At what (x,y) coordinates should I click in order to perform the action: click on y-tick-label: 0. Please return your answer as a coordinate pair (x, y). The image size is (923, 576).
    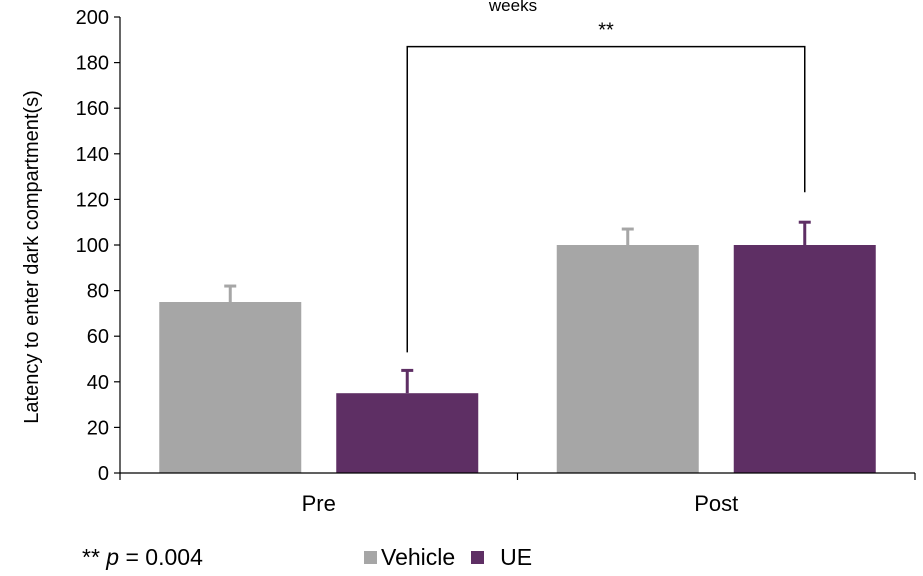
    Looking at the image, I should click on (103, 474).